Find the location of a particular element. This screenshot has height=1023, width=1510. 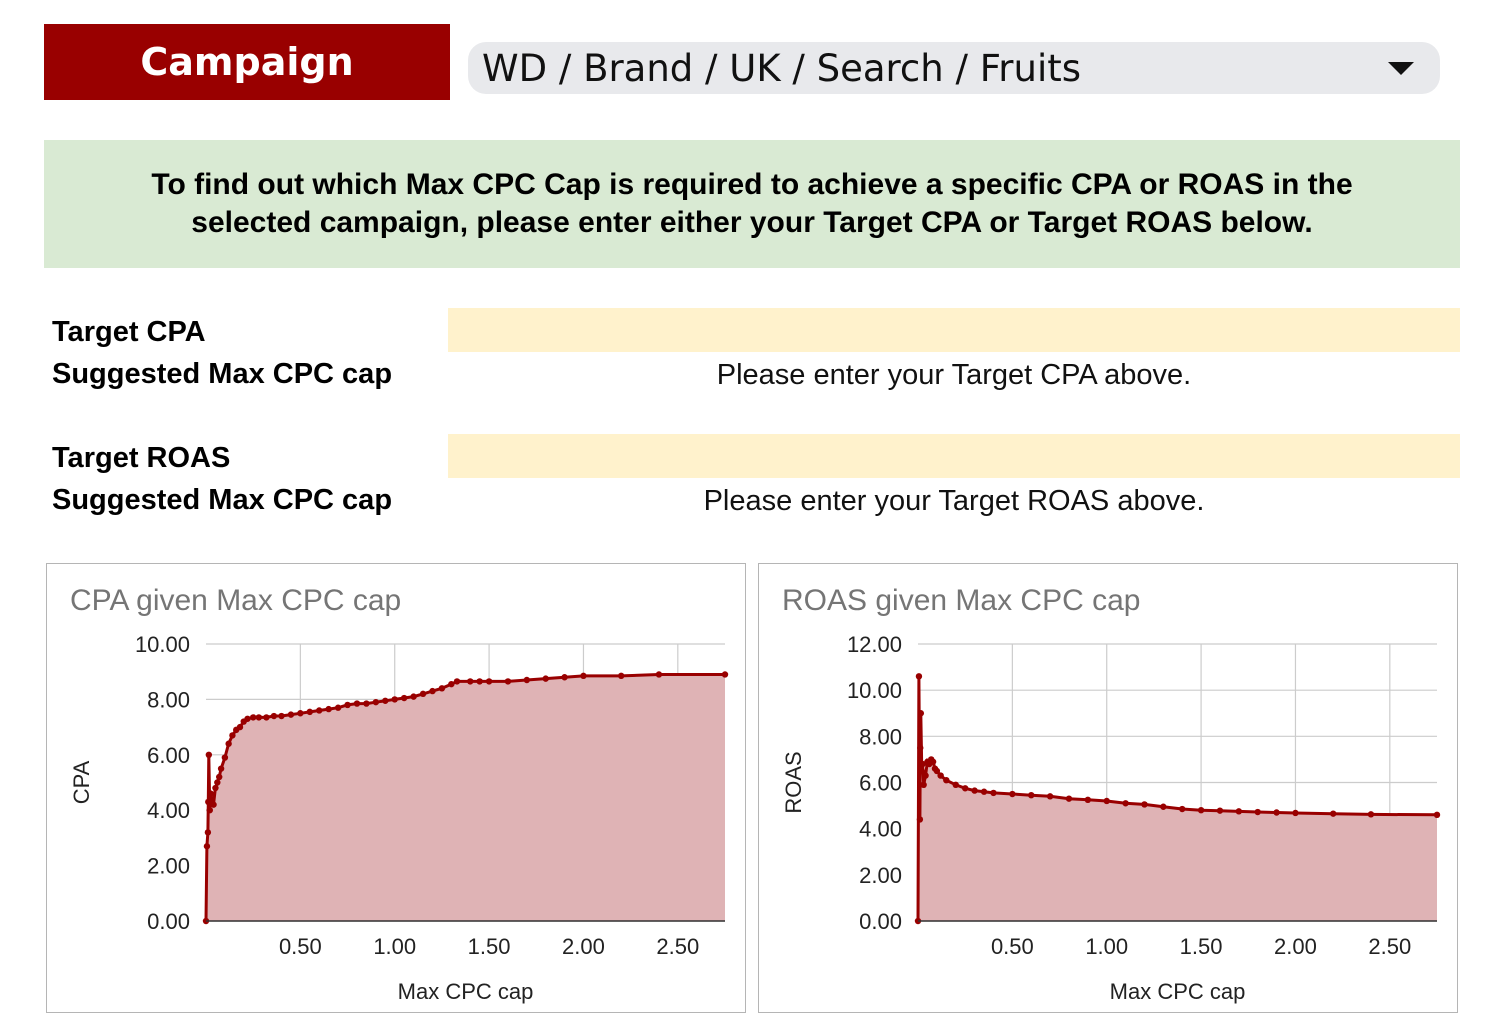

target-roas-input is located at coordinates (954, 456).